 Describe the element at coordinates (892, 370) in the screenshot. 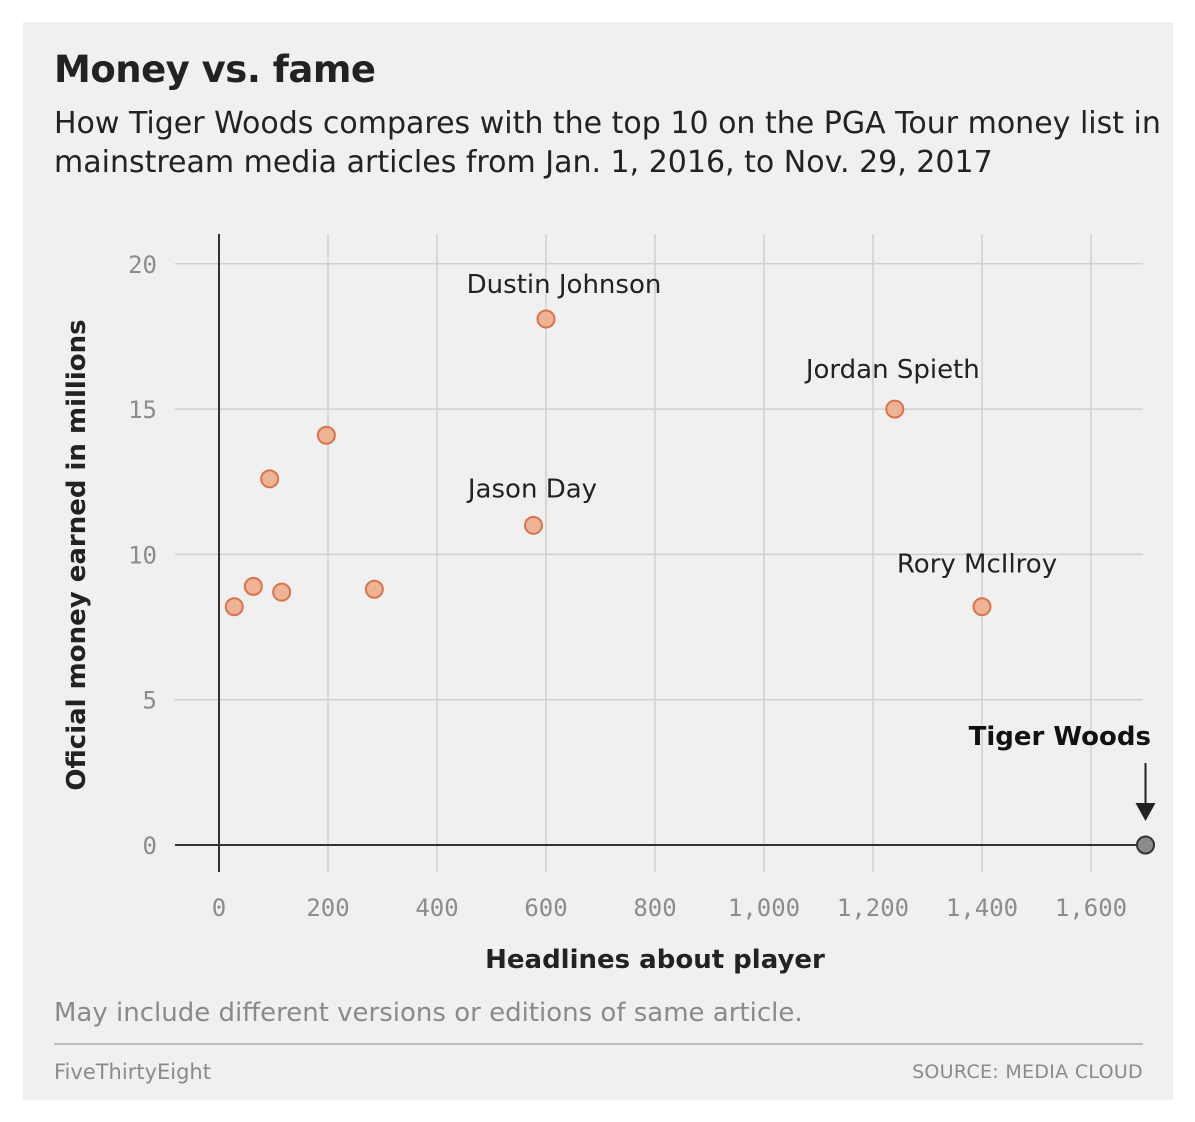

I see `point-label: Jordan Spieth` at that location.